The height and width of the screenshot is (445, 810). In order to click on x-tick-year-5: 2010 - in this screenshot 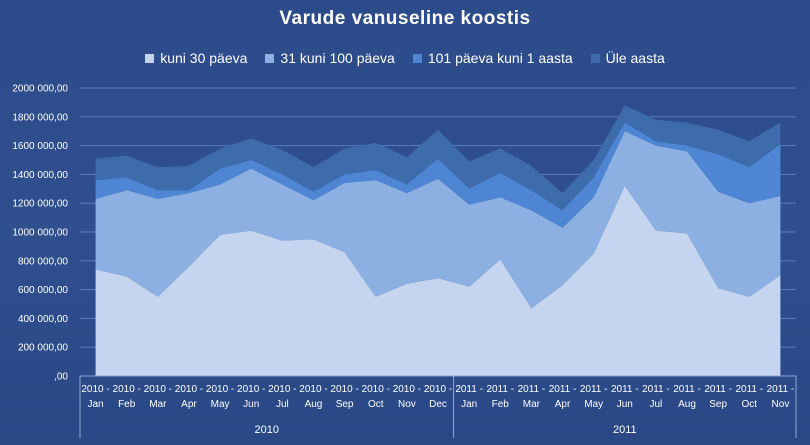, I will do `click(251, 389)`.